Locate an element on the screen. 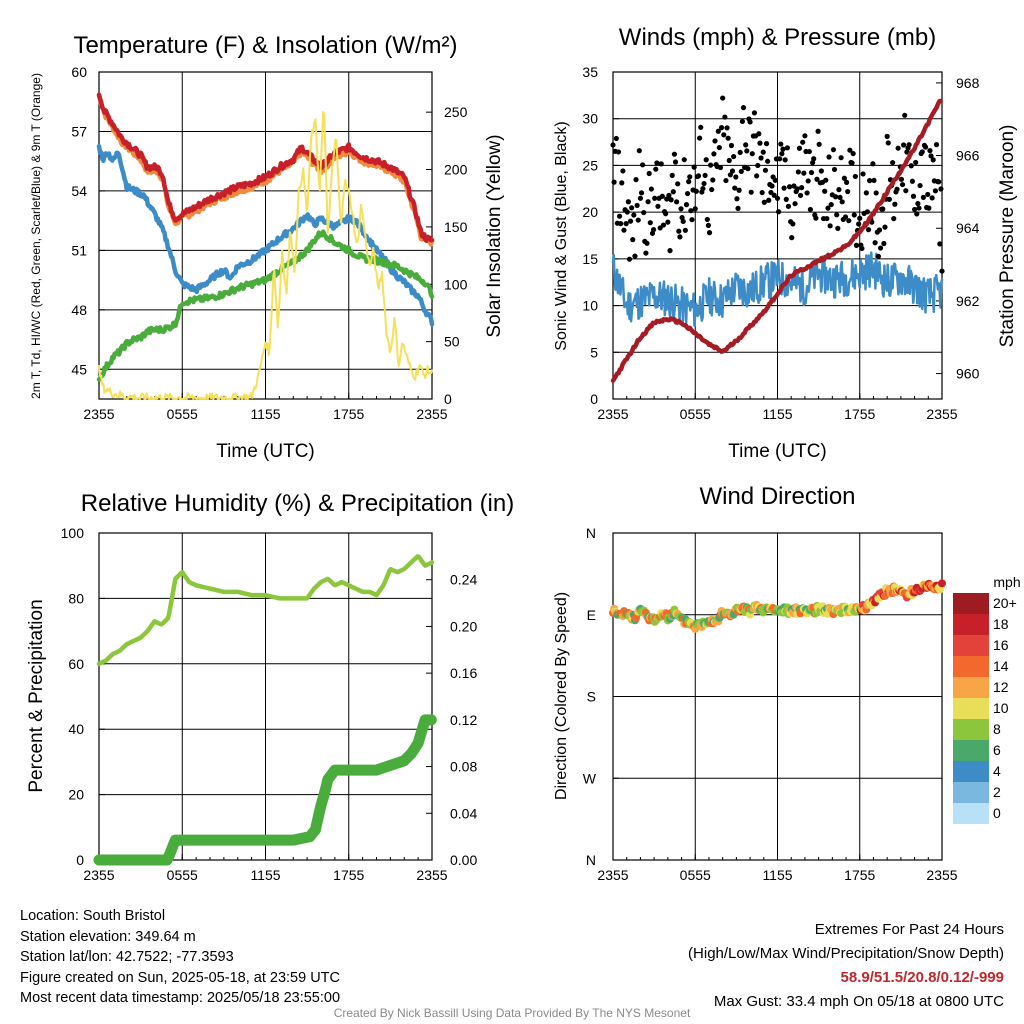 Image resolution: width=1024 pixels, height=1024 pixels. elevation-text: Station elevation: 349.64 m is located at coordinates (108, 936).